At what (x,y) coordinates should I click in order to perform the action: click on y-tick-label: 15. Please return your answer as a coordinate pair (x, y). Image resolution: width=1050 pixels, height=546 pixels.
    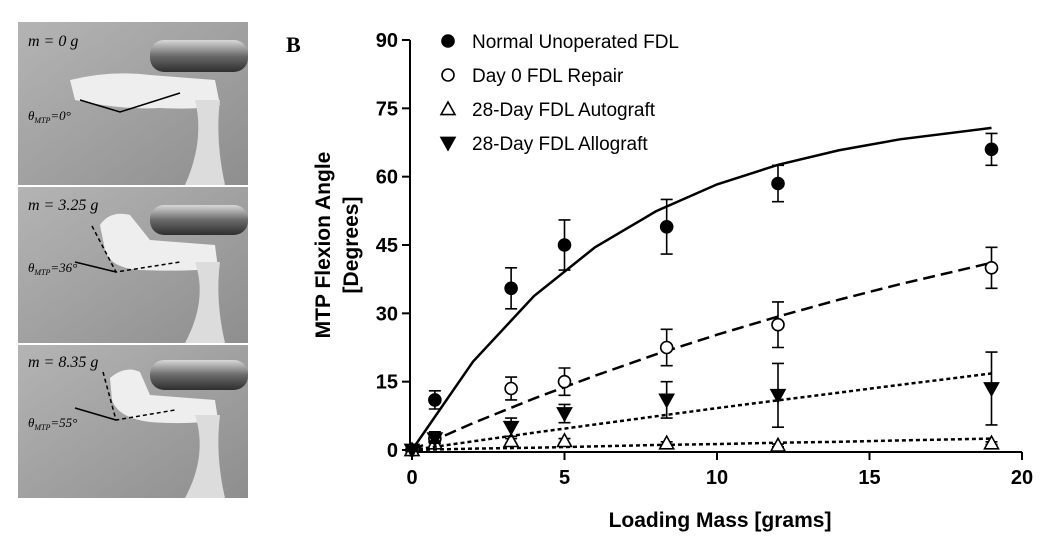
    Looking at the image, I should click on (387, 383).